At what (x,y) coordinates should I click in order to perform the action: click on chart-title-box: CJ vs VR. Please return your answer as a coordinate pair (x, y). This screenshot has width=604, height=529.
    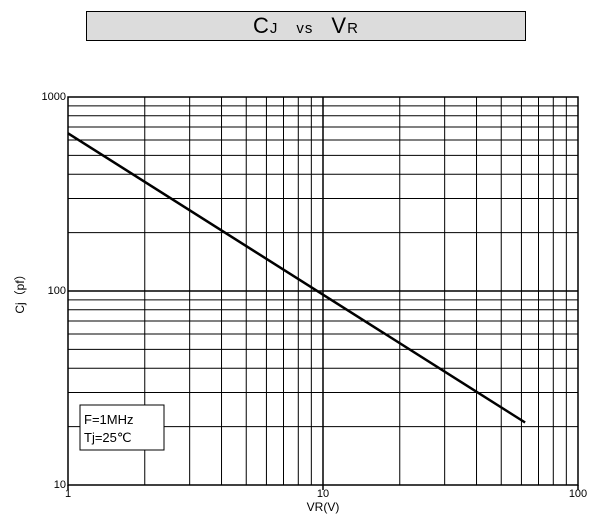
    Looking at the image, I should click on (306, 26).